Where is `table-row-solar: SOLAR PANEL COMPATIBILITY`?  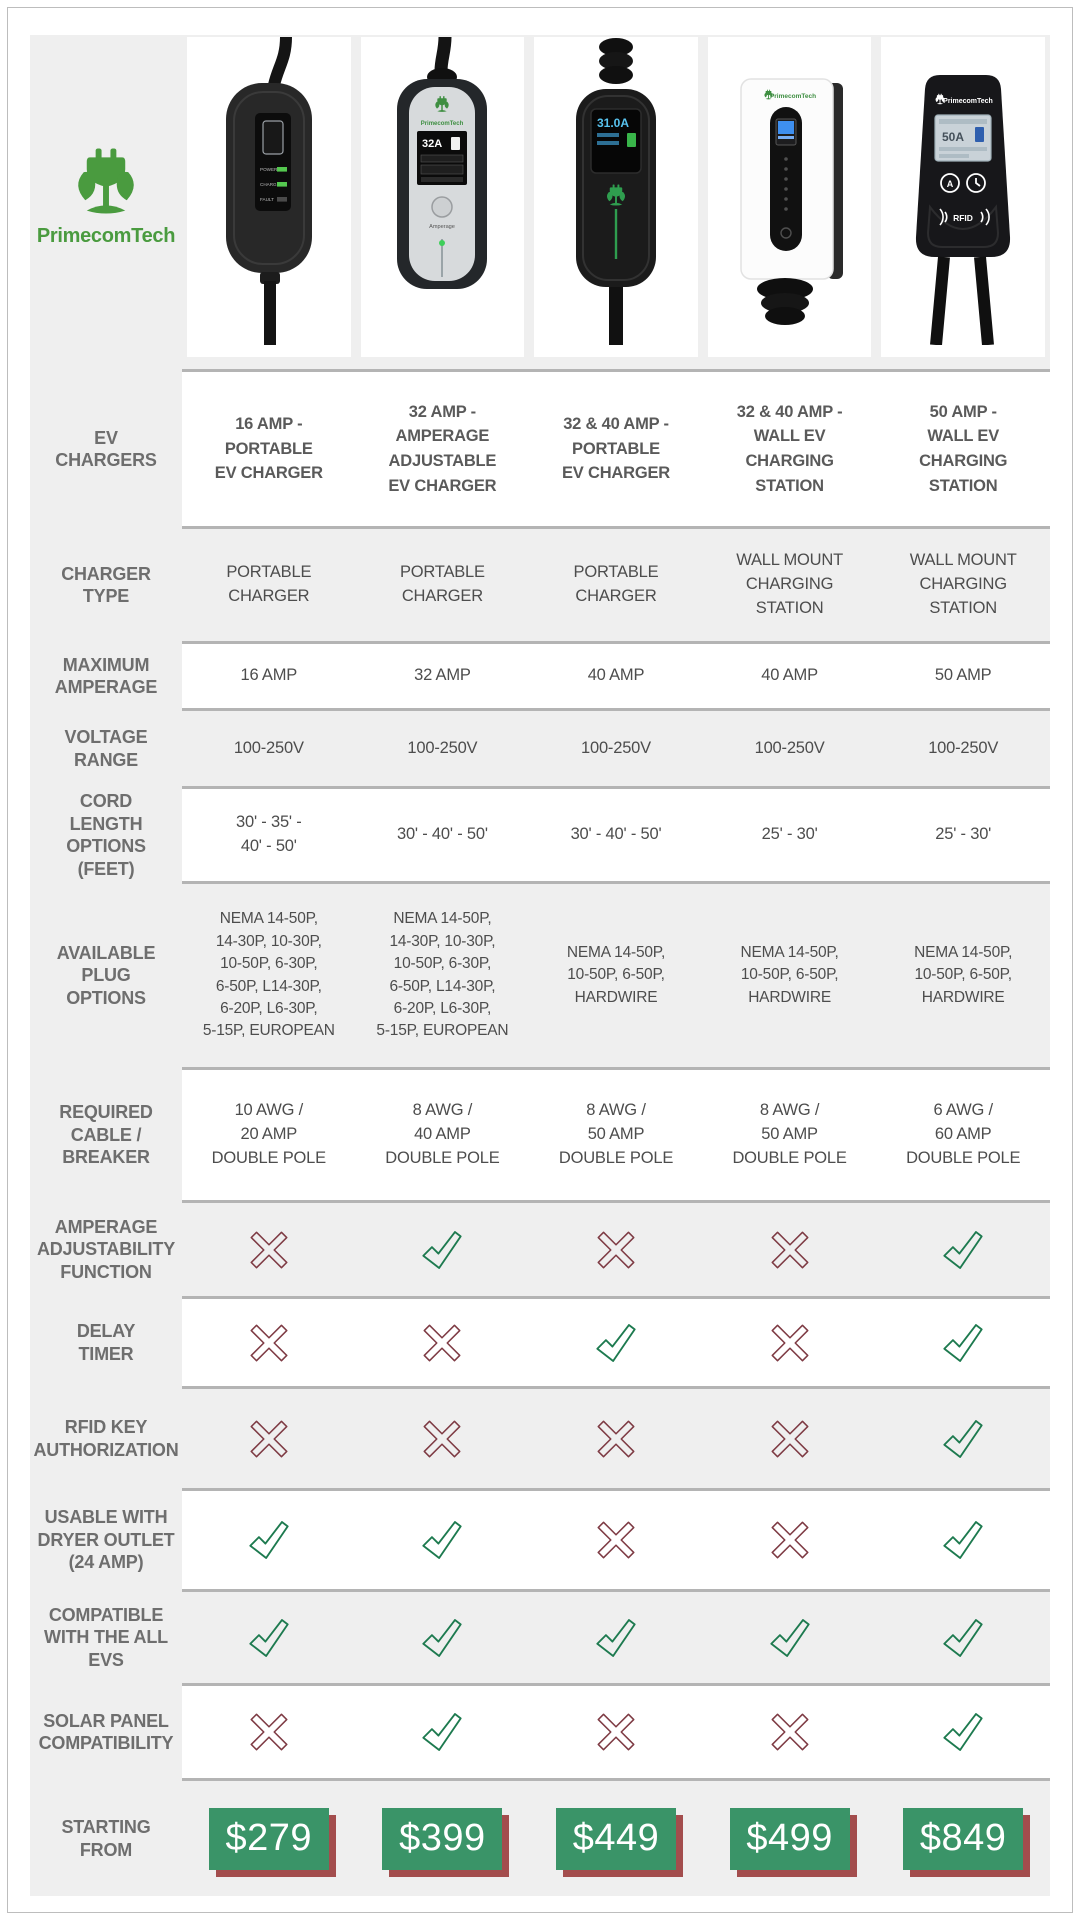 table-row-solar: SOLAR PANEL COMPATIBILITY is located at coordinates (540, 1732).